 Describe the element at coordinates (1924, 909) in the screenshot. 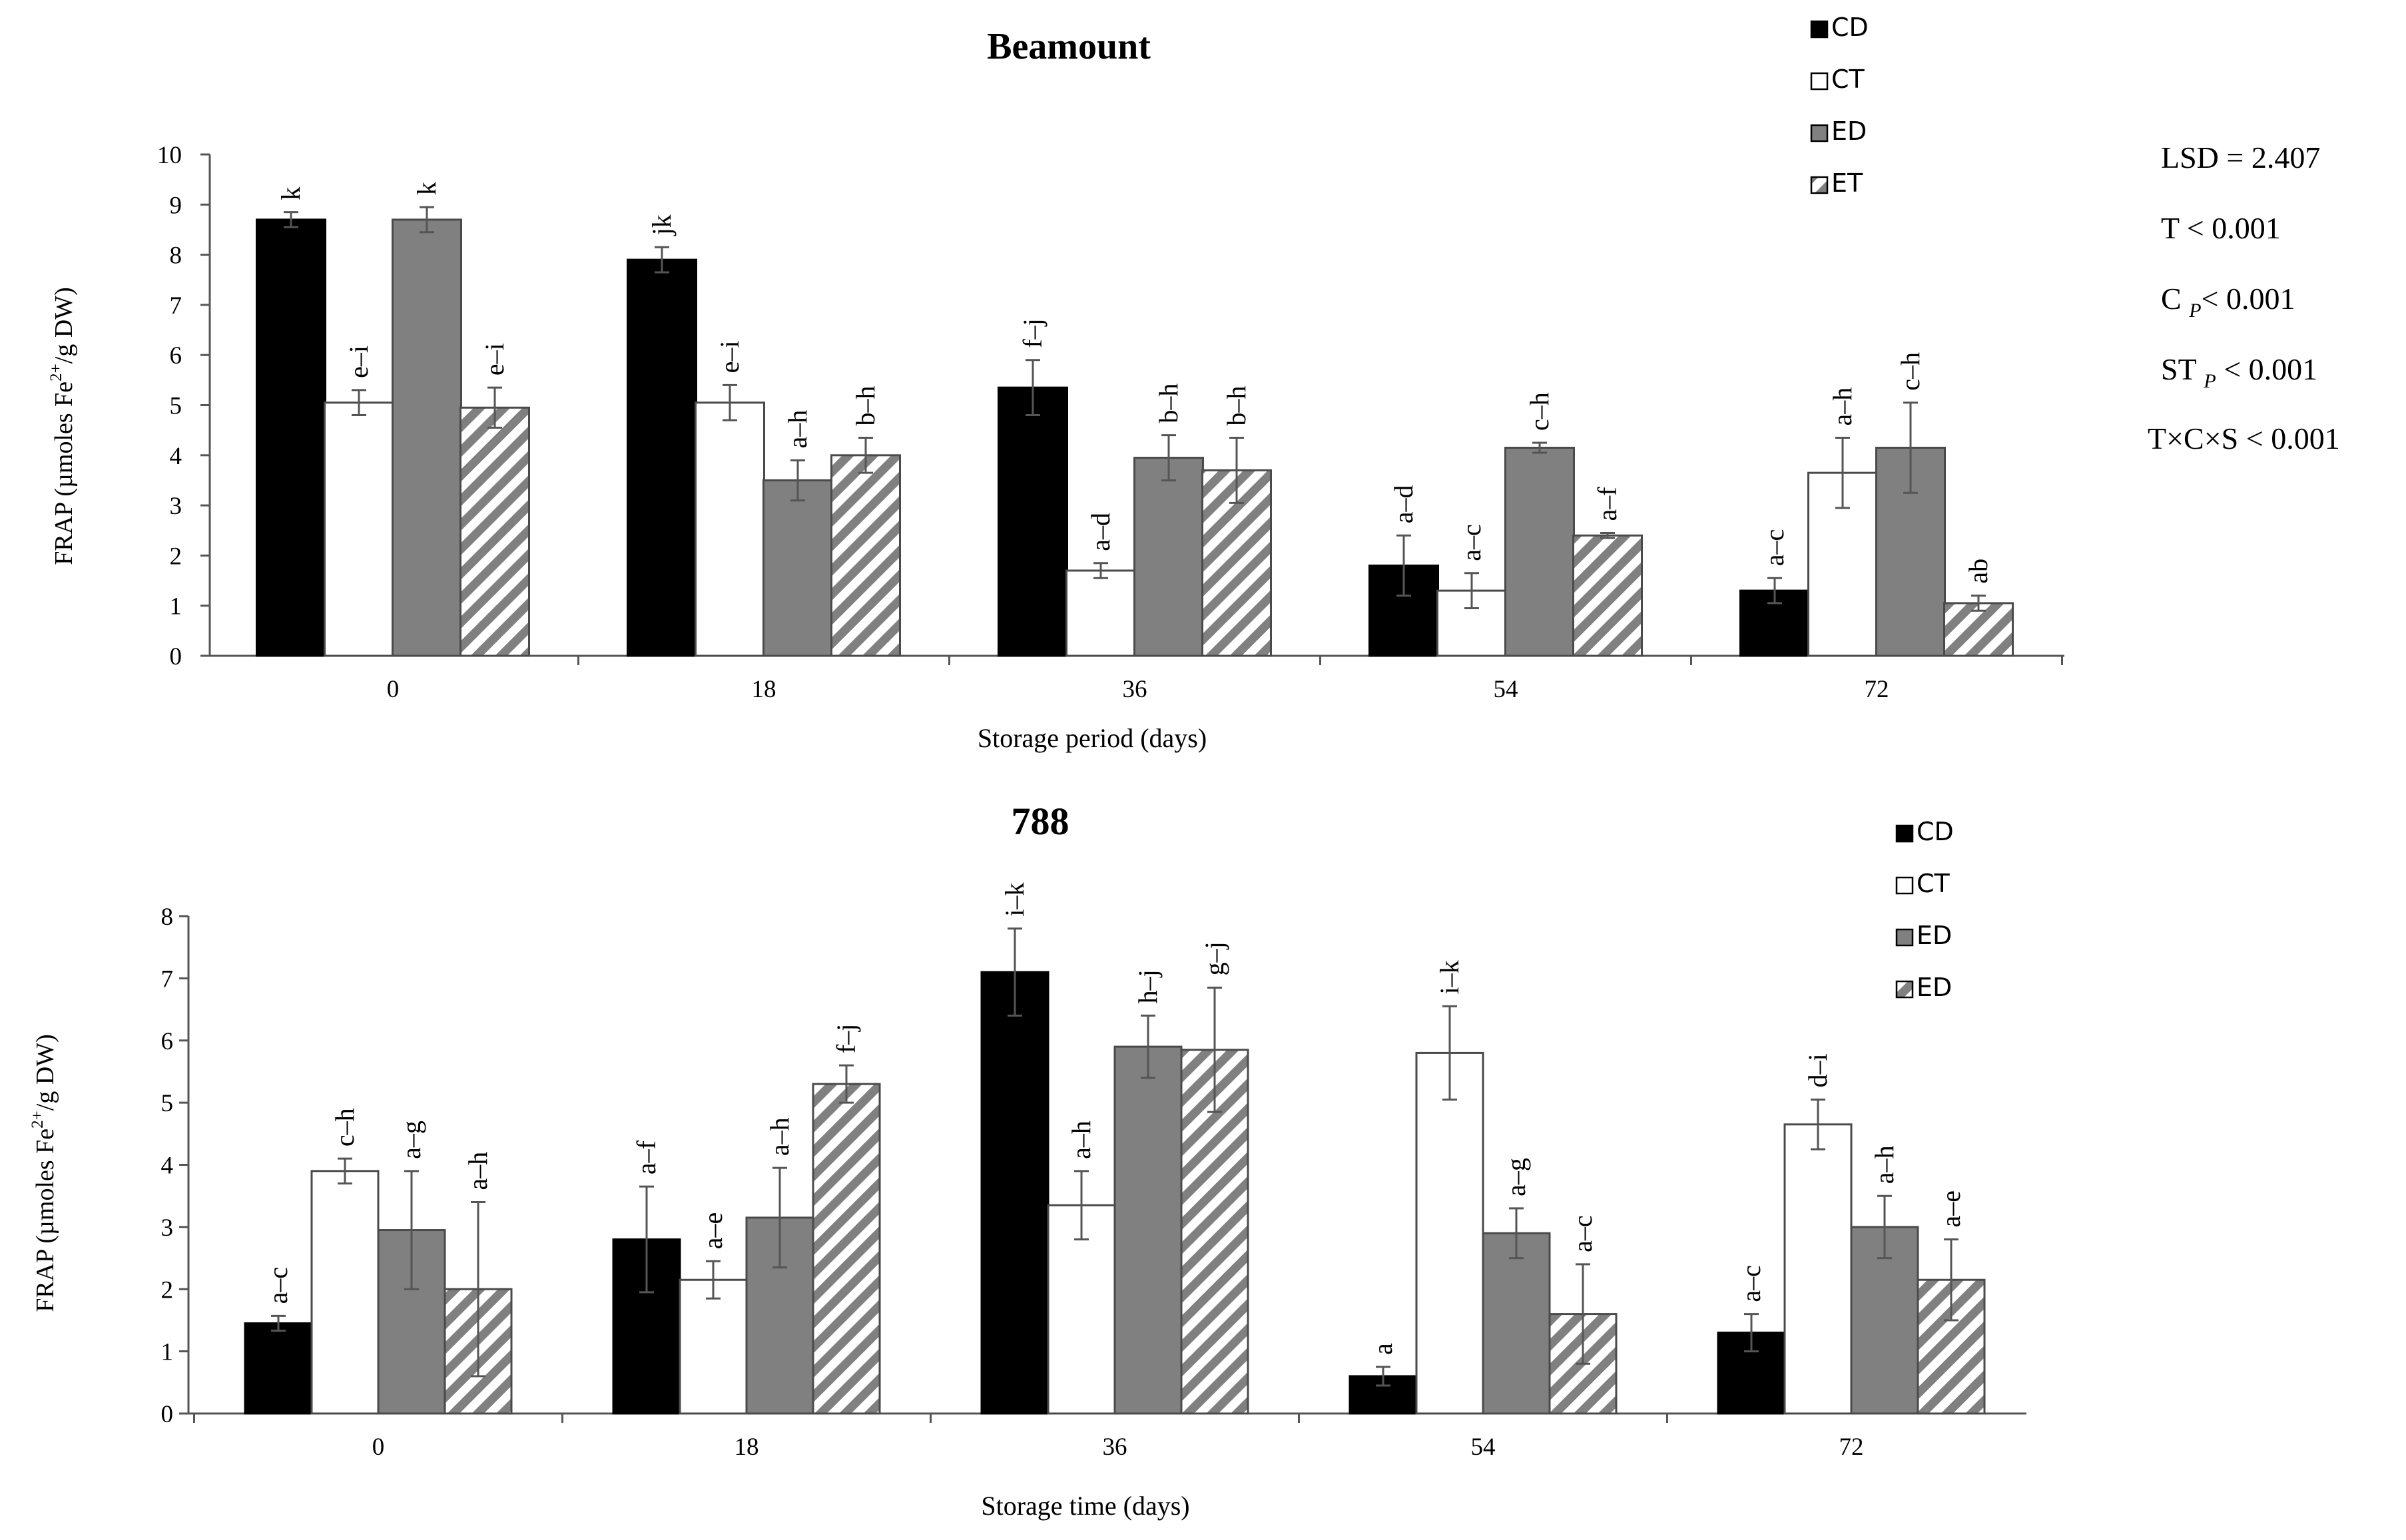

I see `legend: CD CT ED ED` at that location.